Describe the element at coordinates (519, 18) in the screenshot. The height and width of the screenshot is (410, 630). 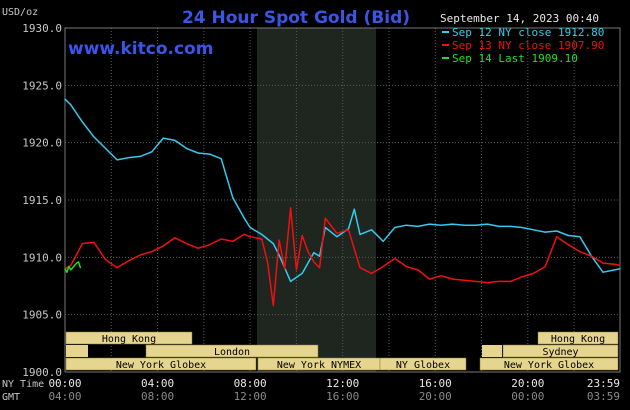
I see `timestamp: September 14, 2023 00:40` at that location.